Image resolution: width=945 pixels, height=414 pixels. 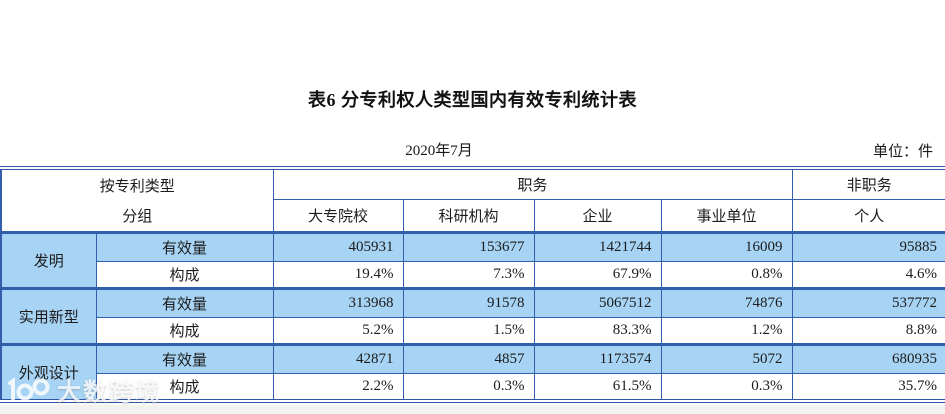 I want to click on valid-count-cell: 74876, so click(x=726, y=302).